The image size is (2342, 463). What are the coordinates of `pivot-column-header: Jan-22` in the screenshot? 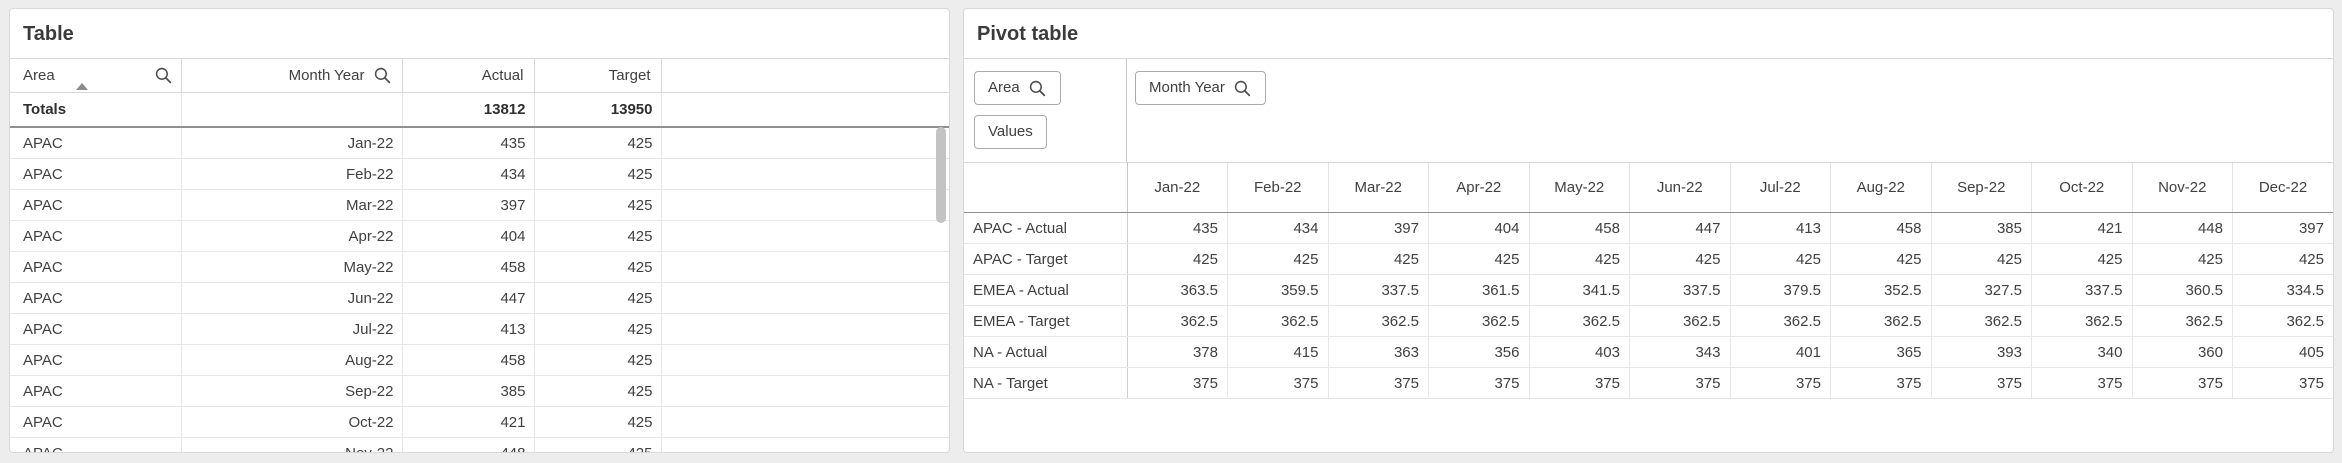 It's located at (1177, 187).